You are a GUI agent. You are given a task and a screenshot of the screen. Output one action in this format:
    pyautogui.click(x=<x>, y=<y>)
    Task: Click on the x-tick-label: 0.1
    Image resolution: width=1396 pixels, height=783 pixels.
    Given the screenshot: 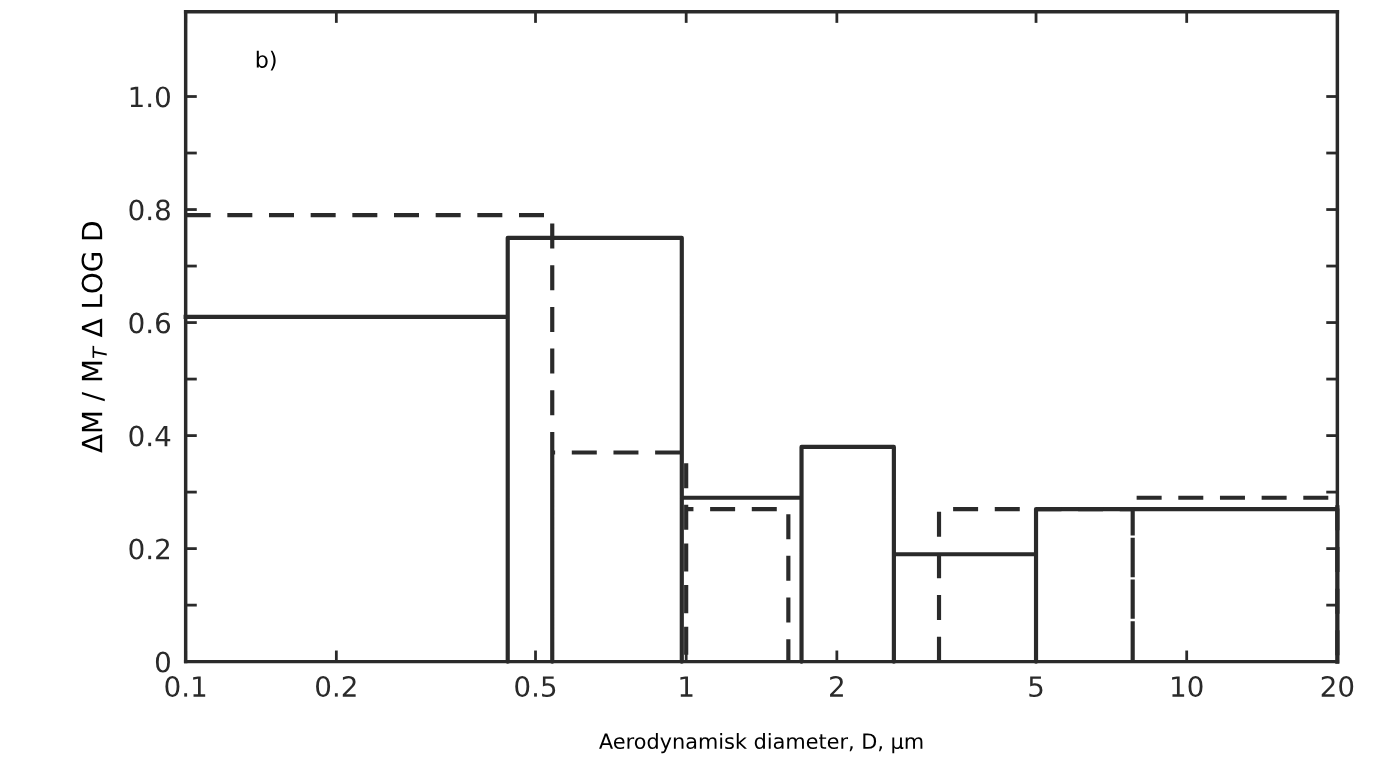 What is the action you would take?
    pyautogui.click(x=185, y=687)
    